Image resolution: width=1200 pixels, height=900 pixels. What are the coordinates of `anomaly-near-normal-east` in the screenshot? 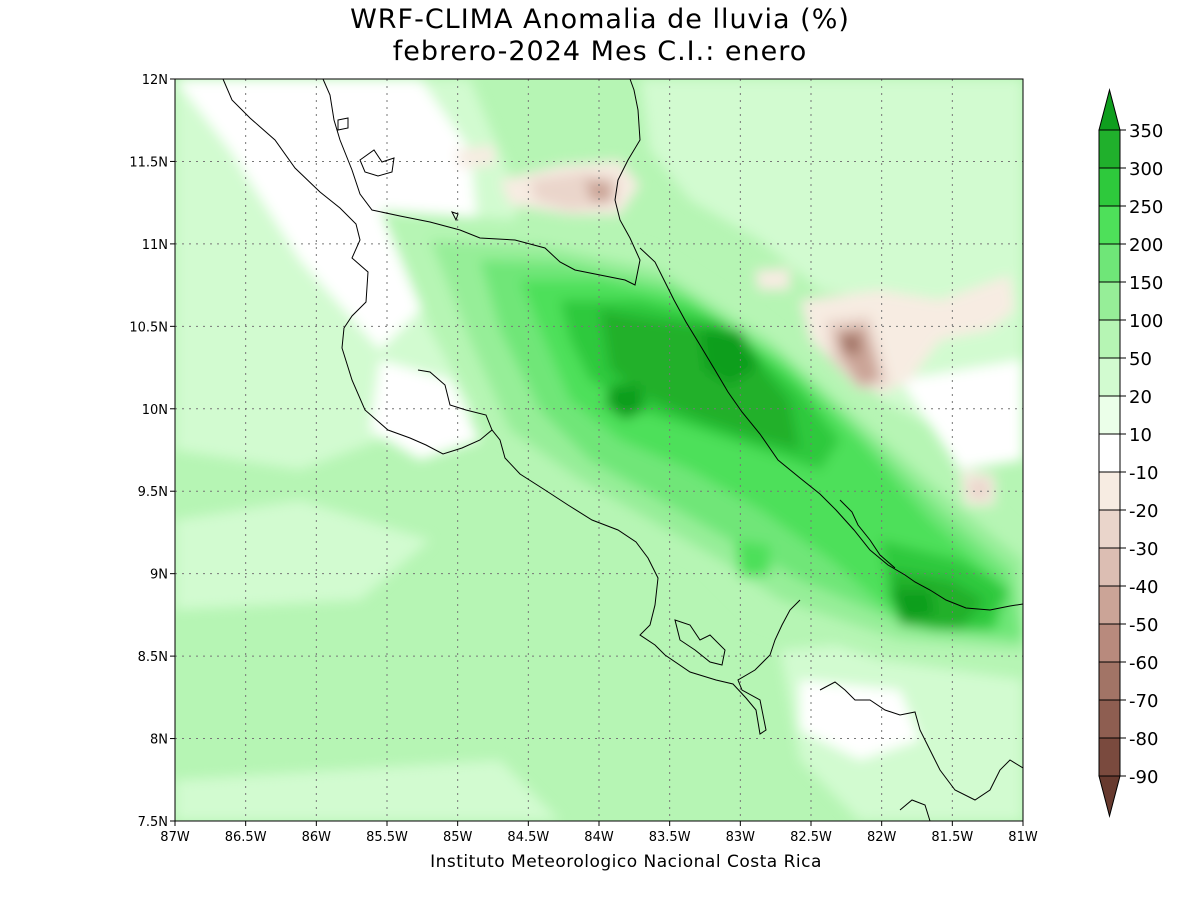 It's located at (961, 415).